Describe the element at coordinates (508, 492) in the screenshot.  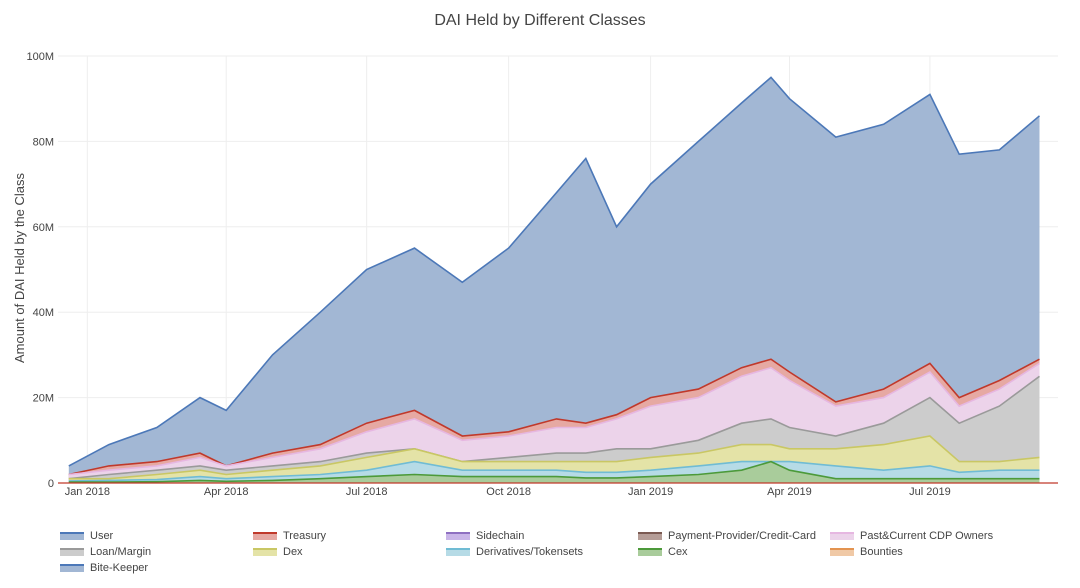
I see `x-tick-label: Oct 2018` at that location.